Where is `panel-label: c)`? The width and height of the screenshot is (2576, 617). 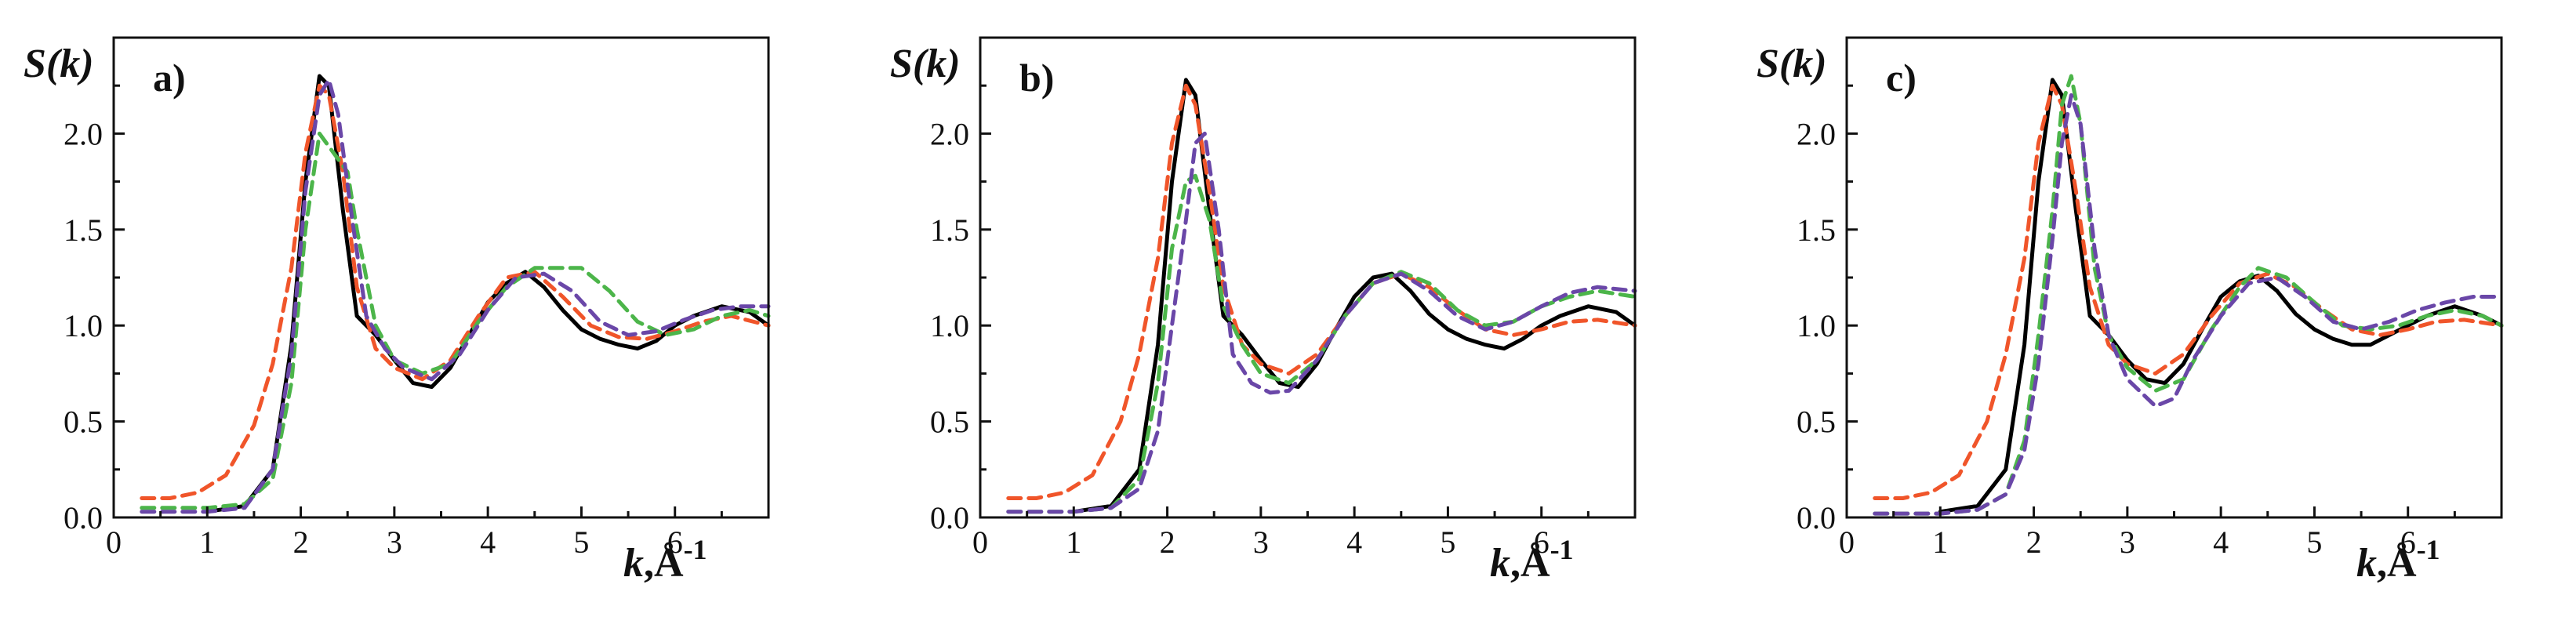
panel-label: c) is located at coordinates (1901, 78).